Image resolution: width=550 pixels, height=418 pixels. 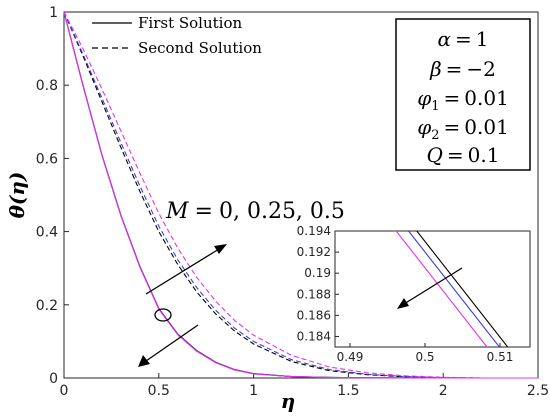 What do you see at coordinates (403, 303) in the screenshot?
I see `inset-trend-arrow-head` at bounding box center [403, 303].